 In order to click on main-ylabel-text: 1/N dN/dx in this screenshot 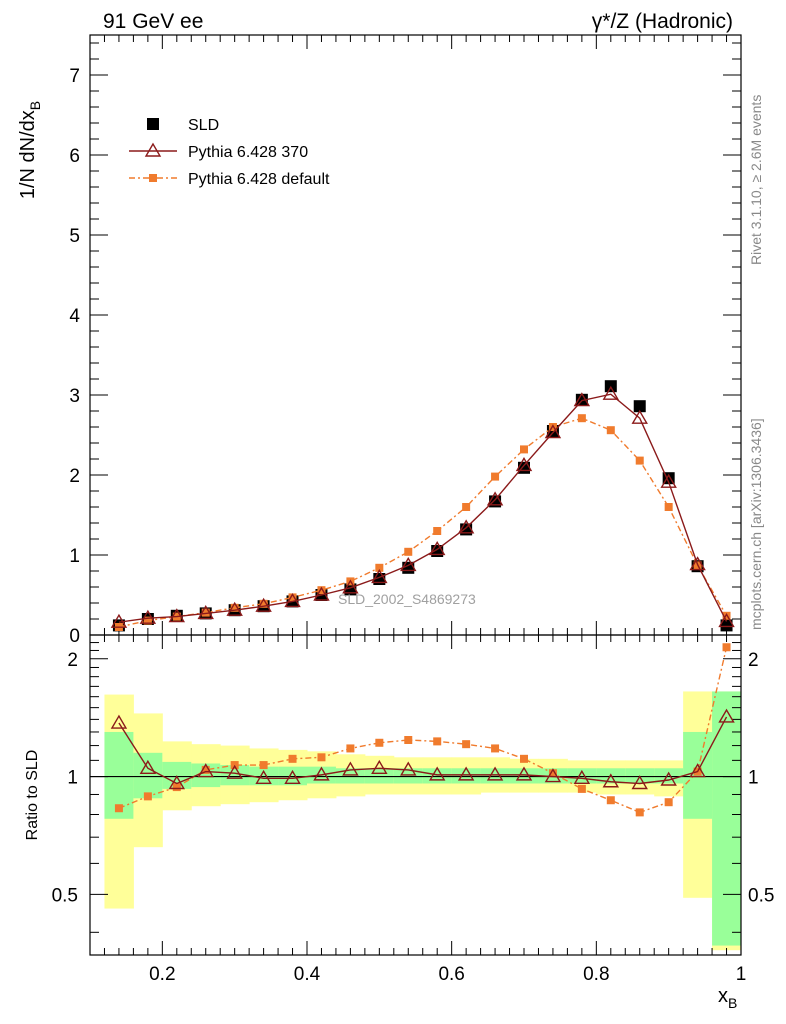, I will do `click(28, 154)`.